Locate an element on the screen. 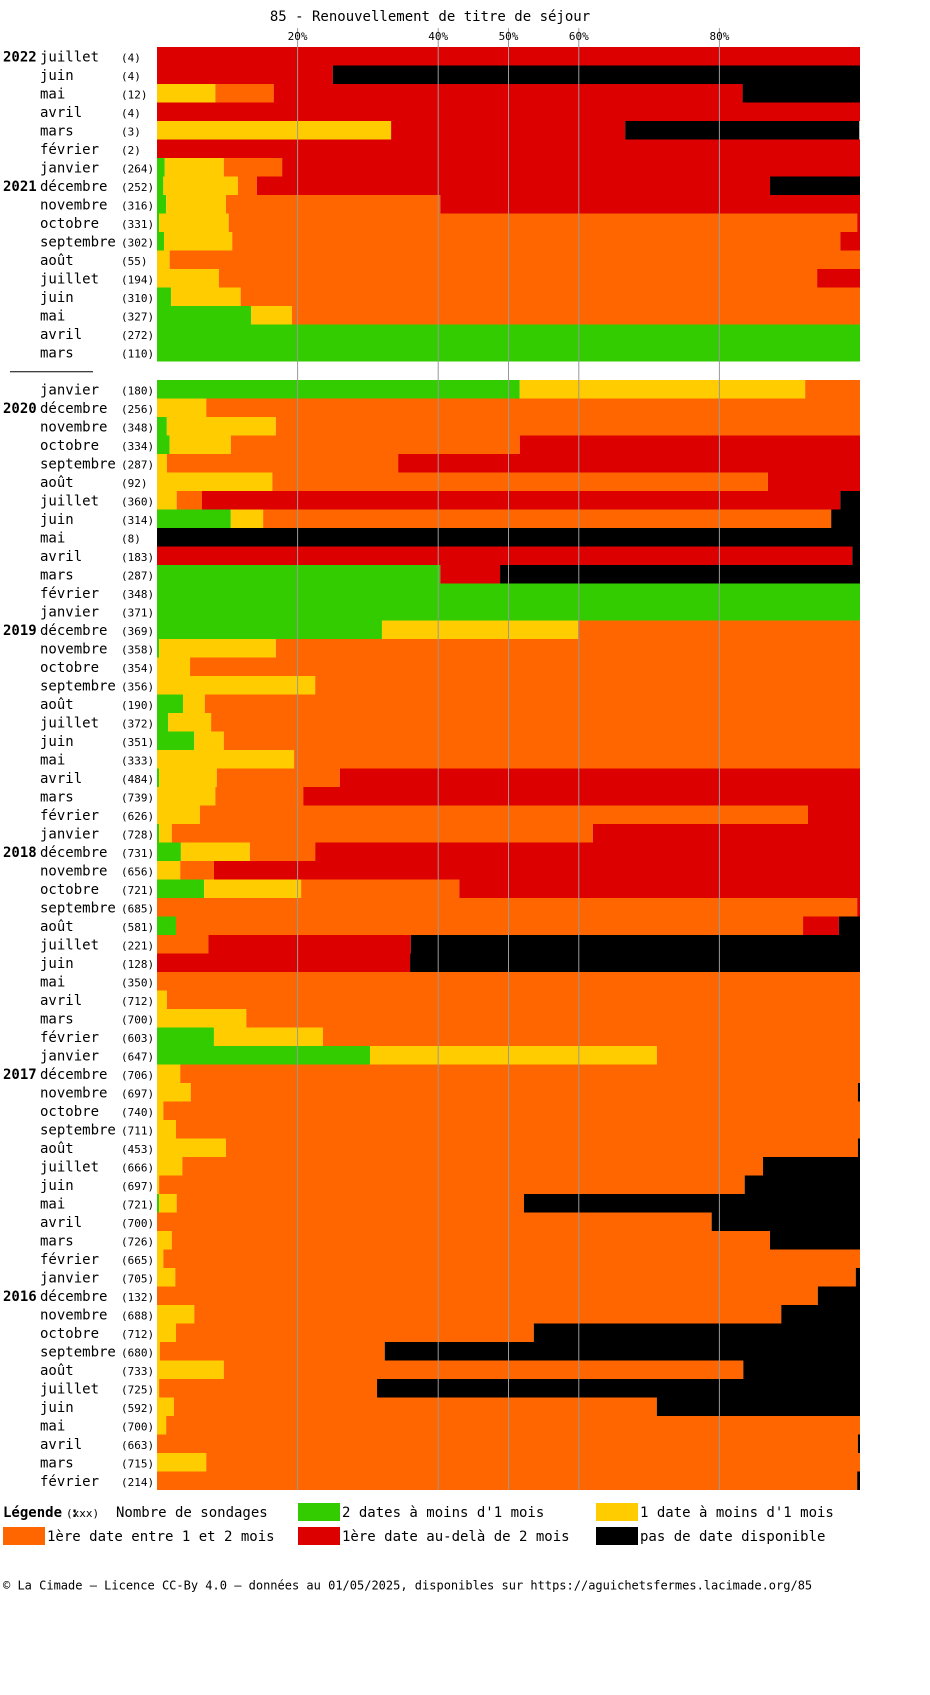 The image size is (930, 1695). count-label: (626) is located at coordinates (137, 816).